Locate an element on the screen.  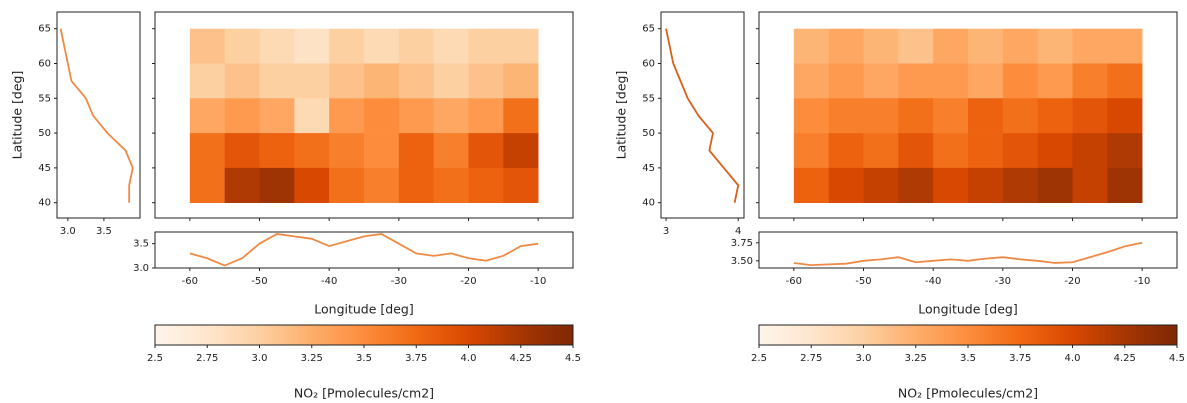
lon-profile-y-tick-label: 3.0 is located at coordinates (141, 268).